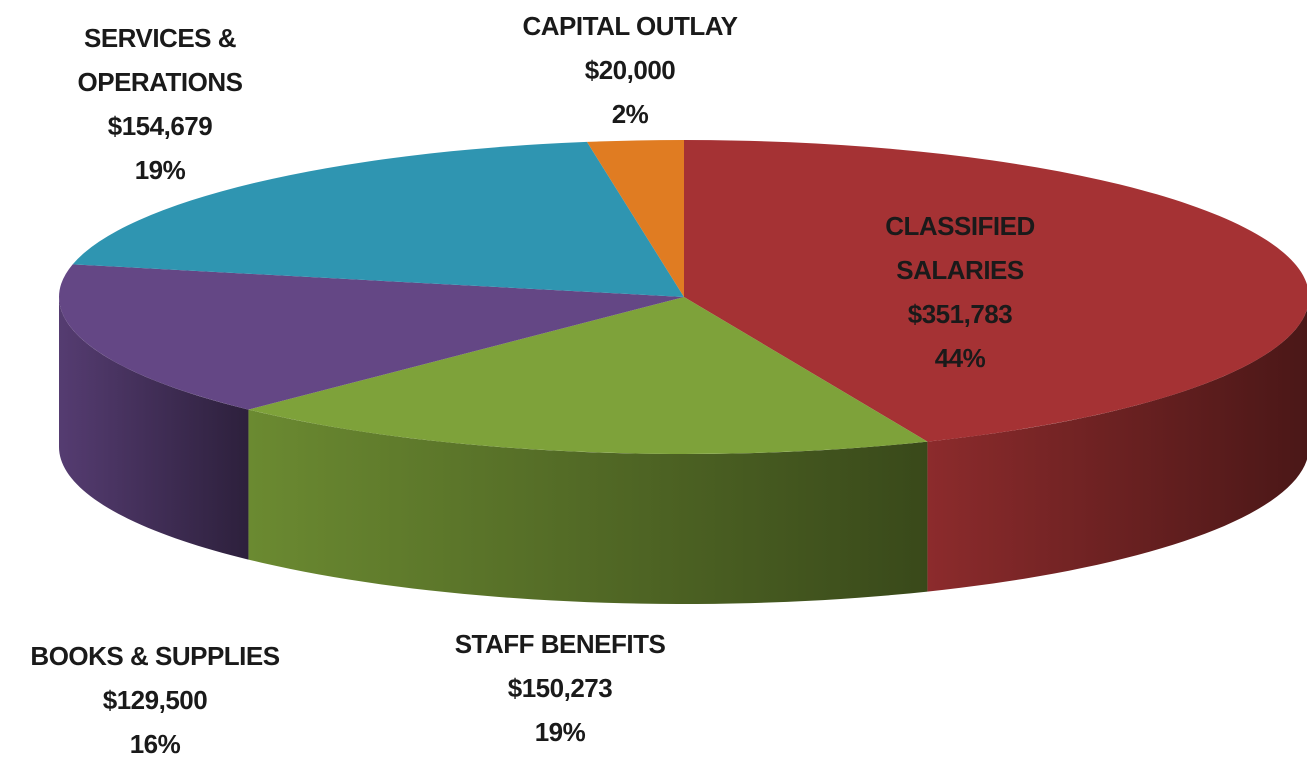  What do you see at coordinates (560, 644) in the screenshot?
I see `category: STAFF BENEFITS` at bounding box center [560, 644].